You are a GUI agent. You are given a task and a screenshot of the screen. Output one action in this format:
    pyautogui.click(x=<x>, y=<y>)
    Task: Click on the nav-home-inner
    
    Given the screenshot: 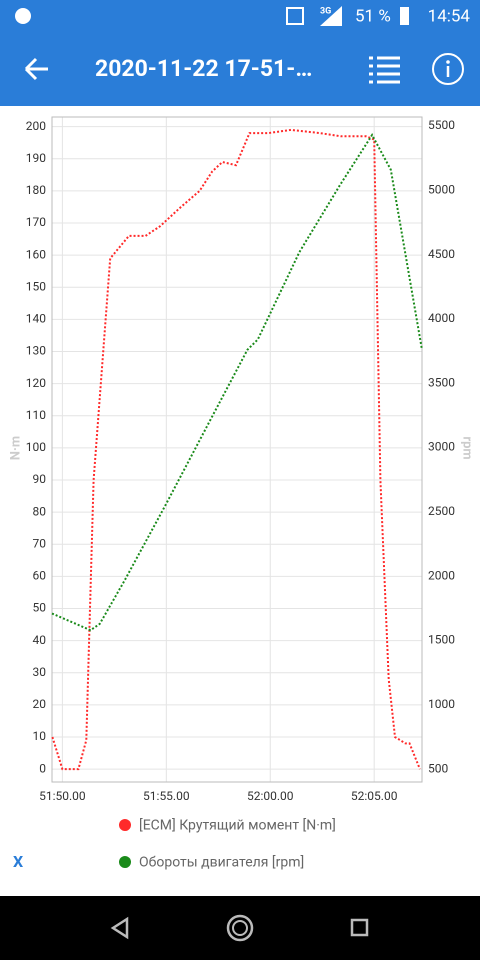 What is the action you would take?
    pyautogui.click(x=240, y=928)
    